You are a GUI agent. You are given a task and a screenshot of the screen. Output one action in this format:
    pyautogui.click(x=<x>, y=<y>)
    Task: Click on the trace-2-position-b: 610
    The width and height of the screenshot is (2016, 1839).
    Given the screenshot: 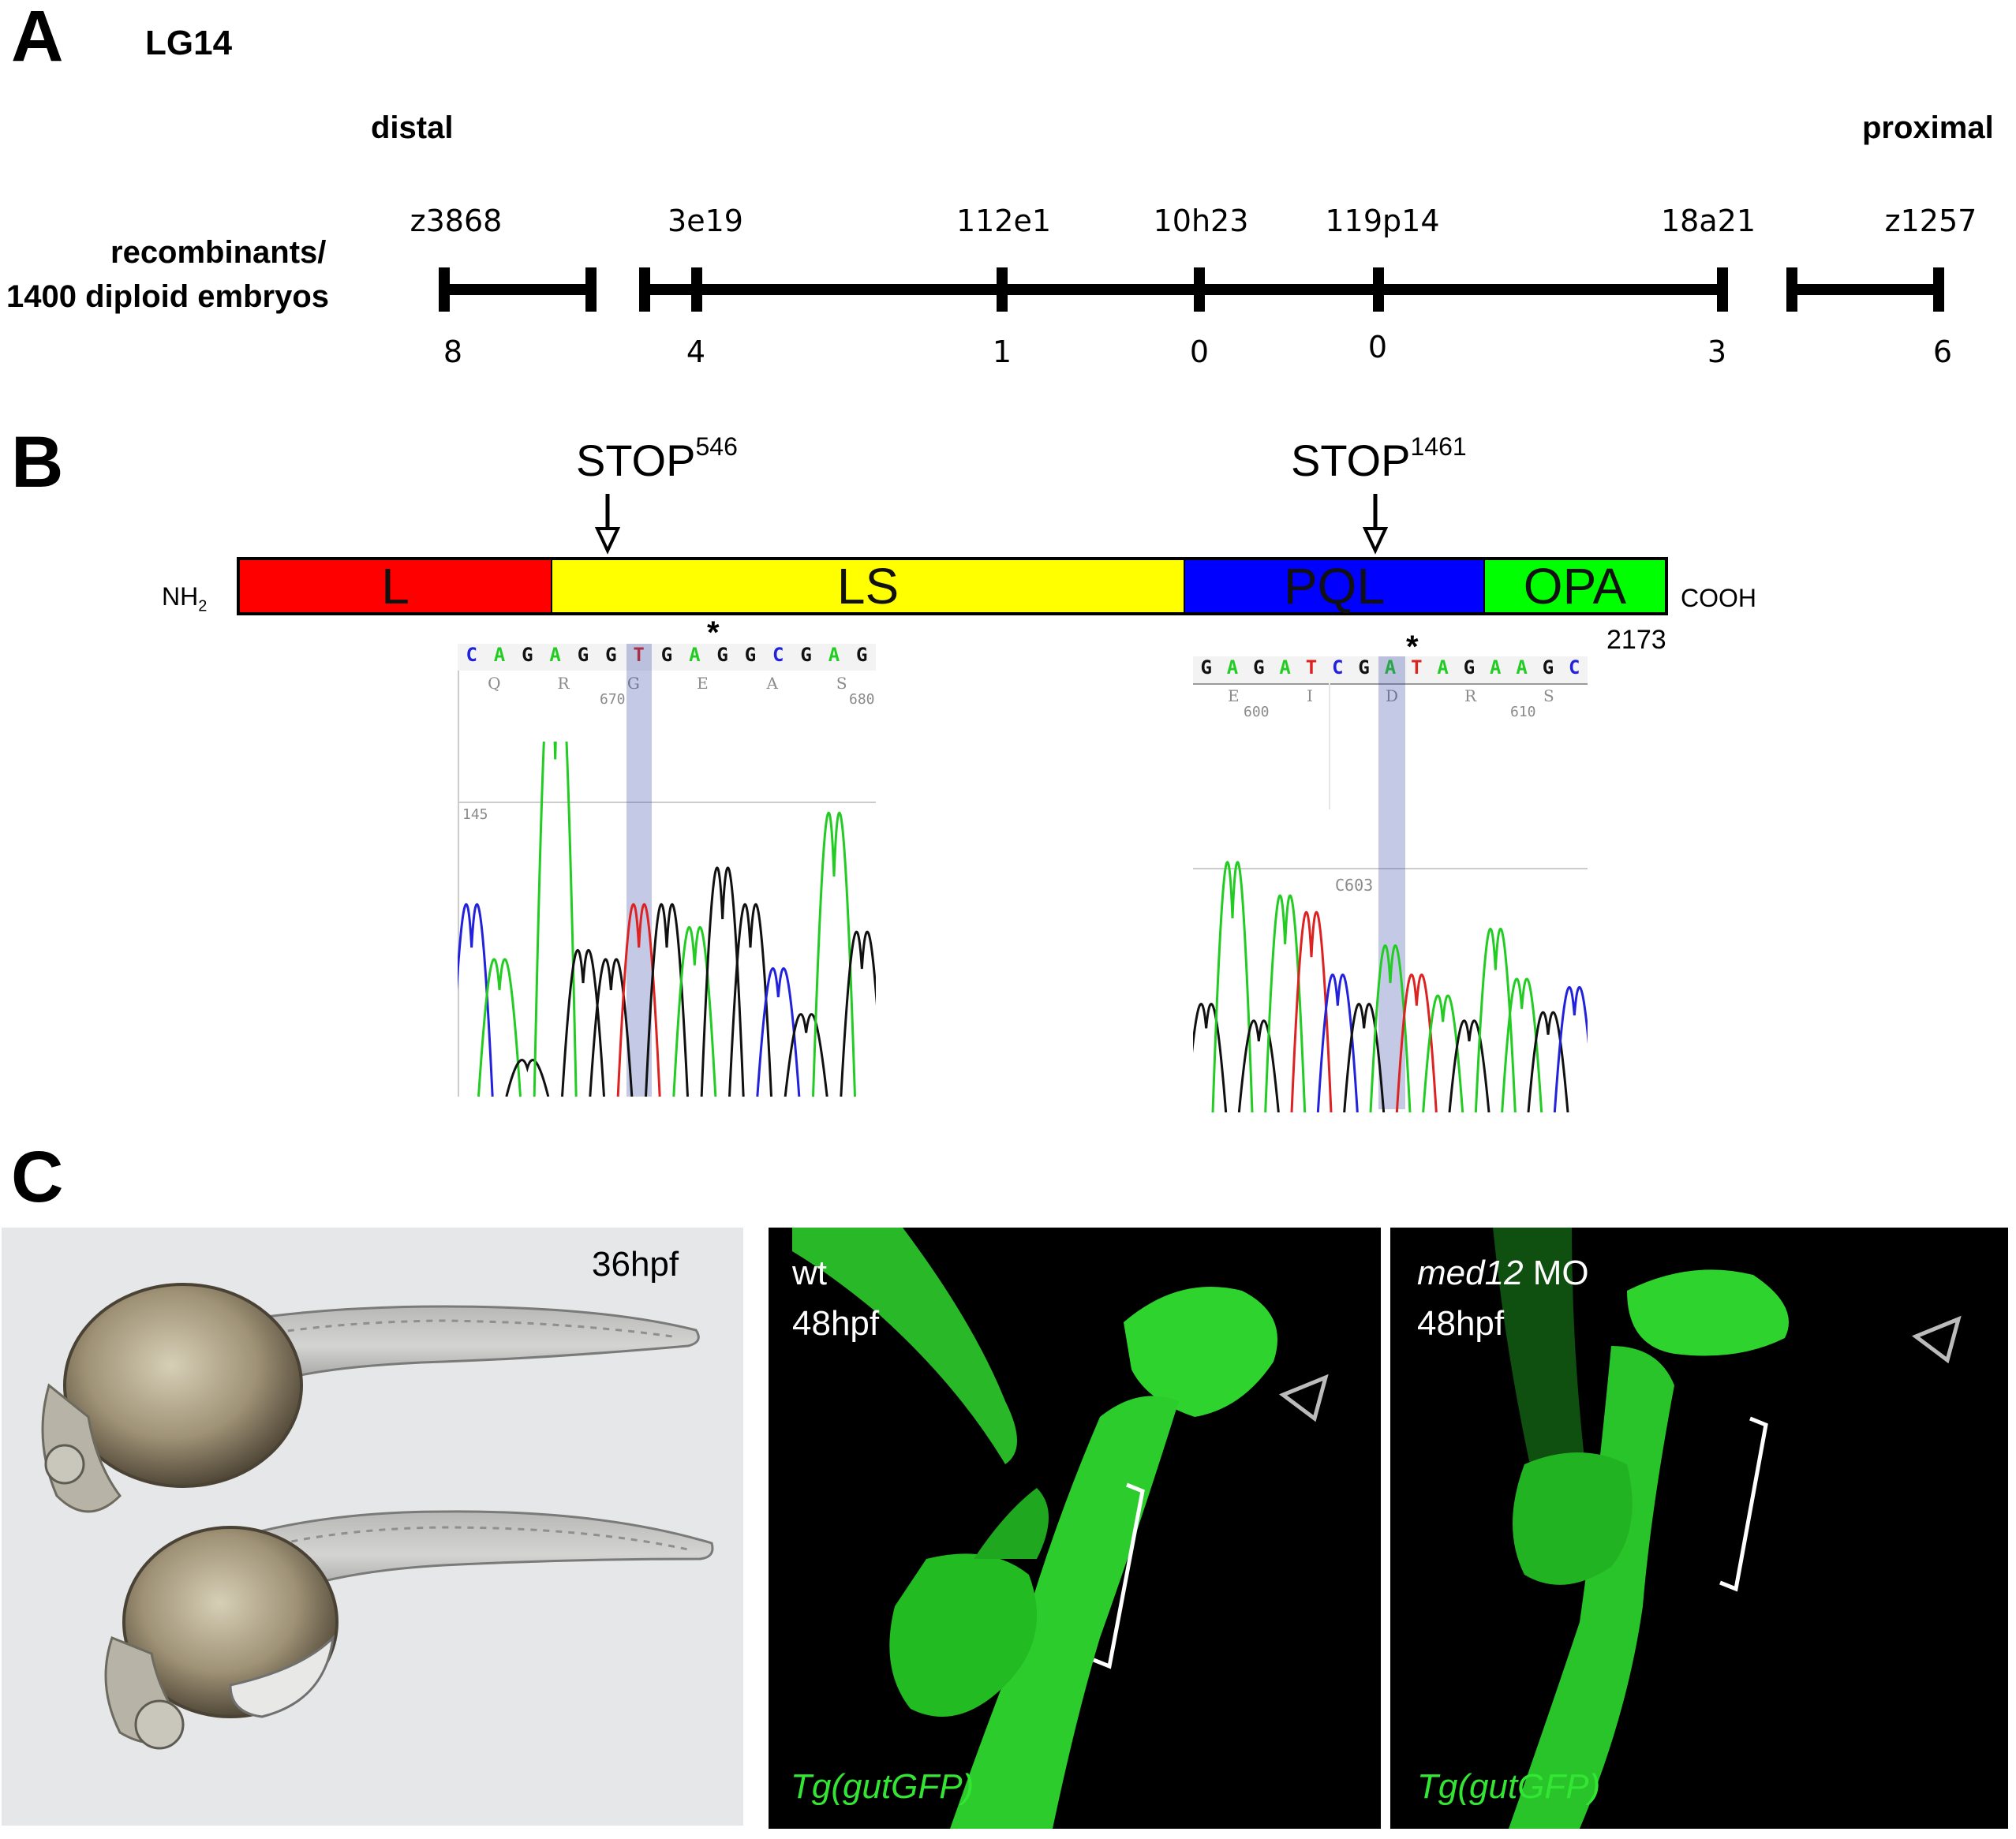 What is the action you would take?
    pyautogui.click(x=1523, y=712)
    